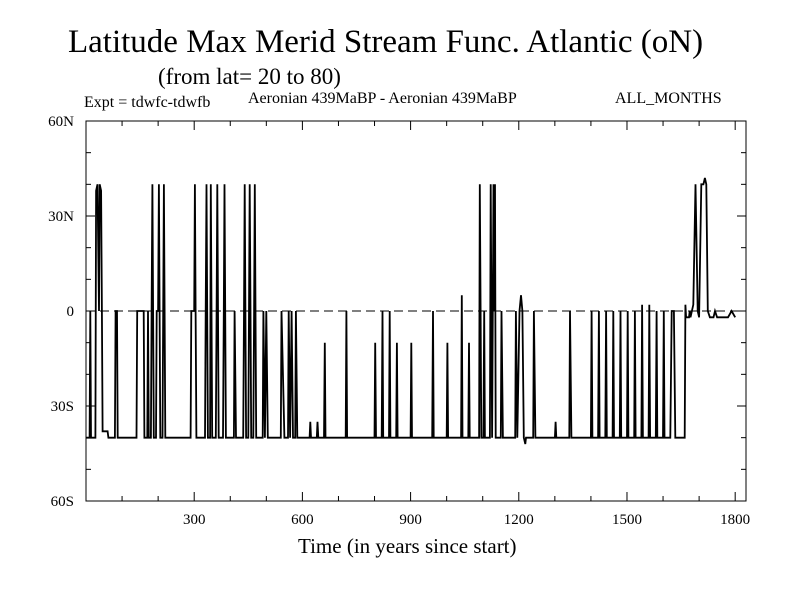 This screenshot has width=800, height=600. What do you see at coordinates (627, 520) in the screenshot?
I see `x-tick-label: 1500` at bounding box center [627, 520].